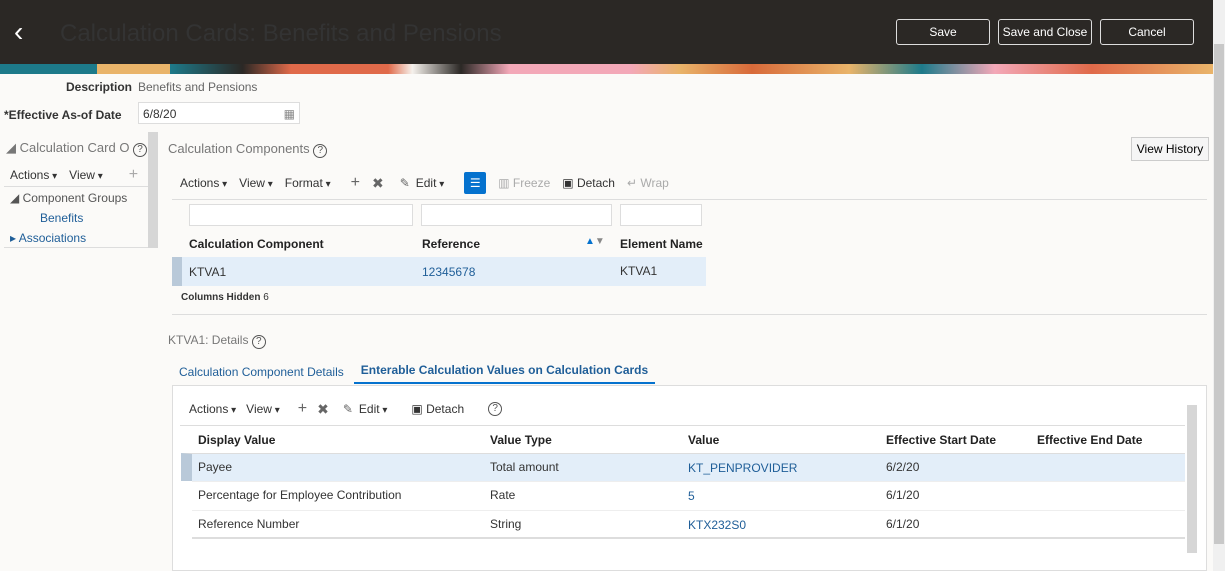  What do you see at coordinates (449, 272) in the screenshot?
I see `reference-link: 12345678` at bounding box center [449, 272].